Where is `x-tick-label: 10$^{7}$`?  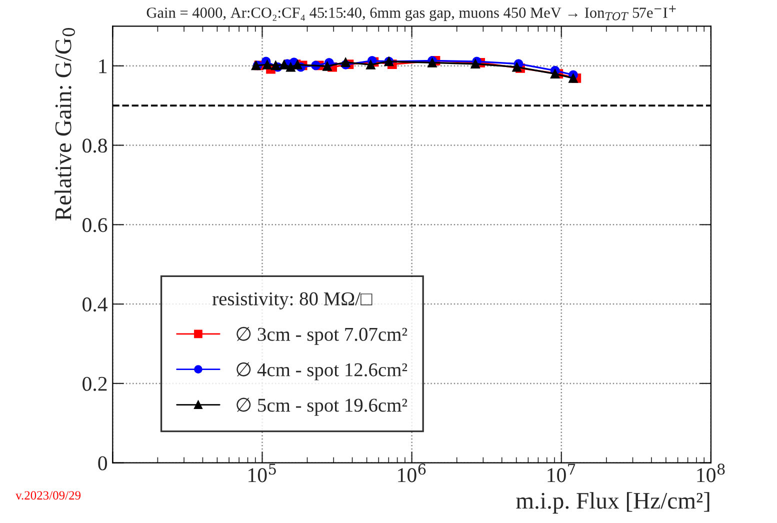 x-tick-label: 10$^{7}$ is located at coordinates (562, 473).